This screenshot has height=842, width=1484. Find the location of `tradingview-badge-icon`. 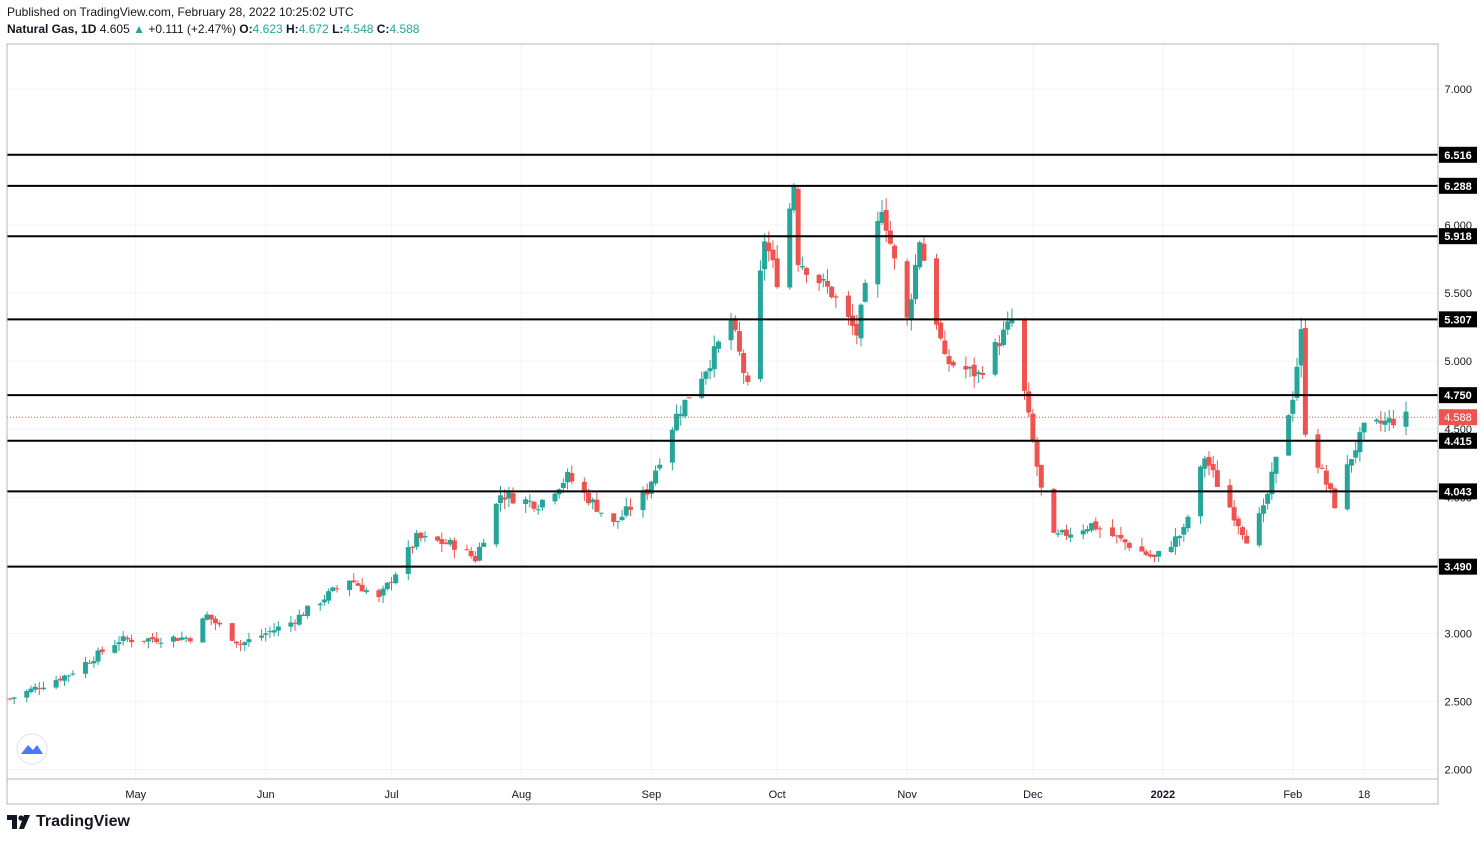

tradingview-badge-icon is located at coordinates (32, 749).